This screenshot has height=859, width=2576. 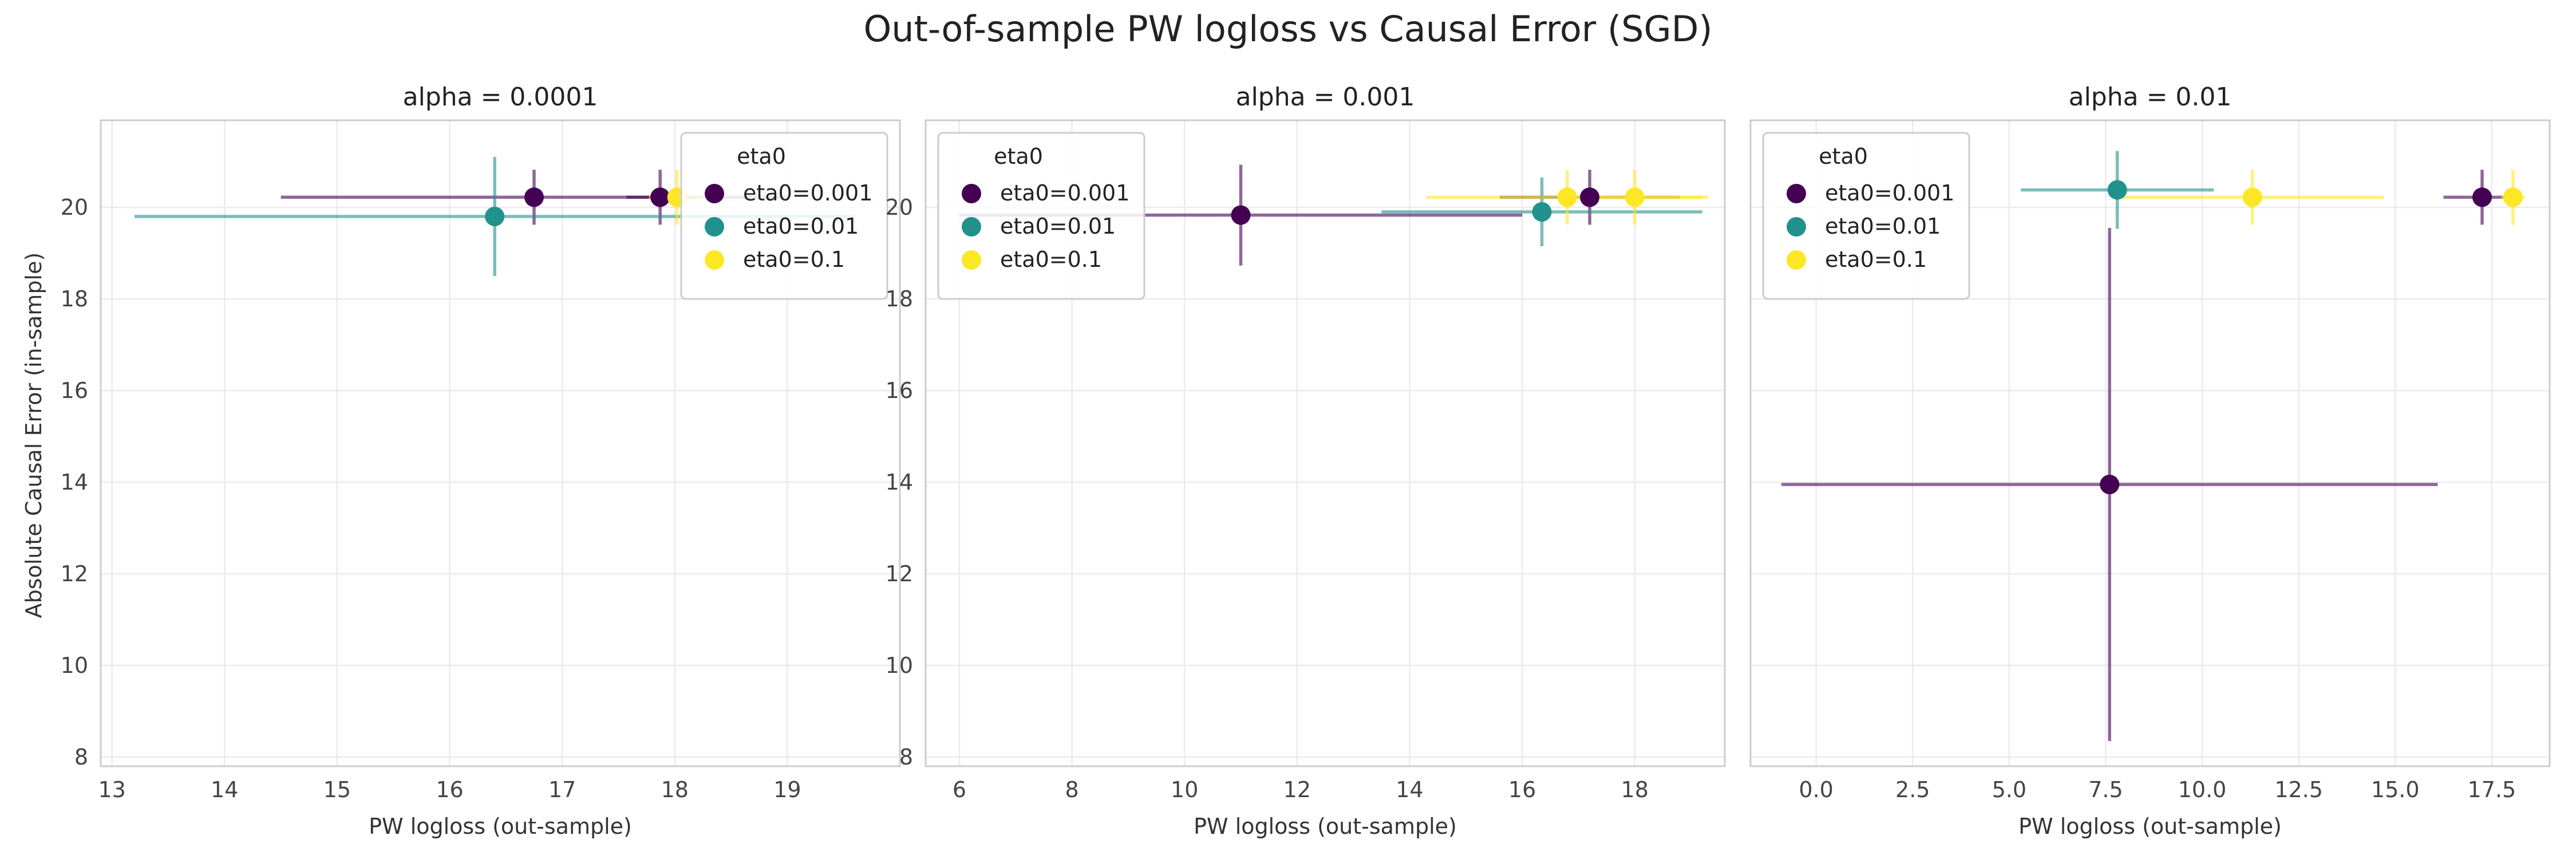 I want to click on x-tick-label: 12.5, so click(x=2298, y=789).